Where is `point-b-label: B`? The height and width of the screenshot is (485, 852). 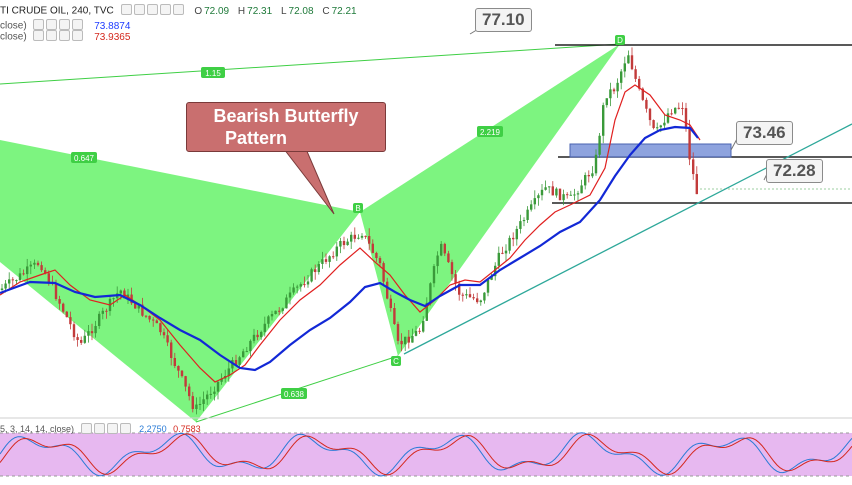 point-b-label: B is located at coordinates (357, 208).